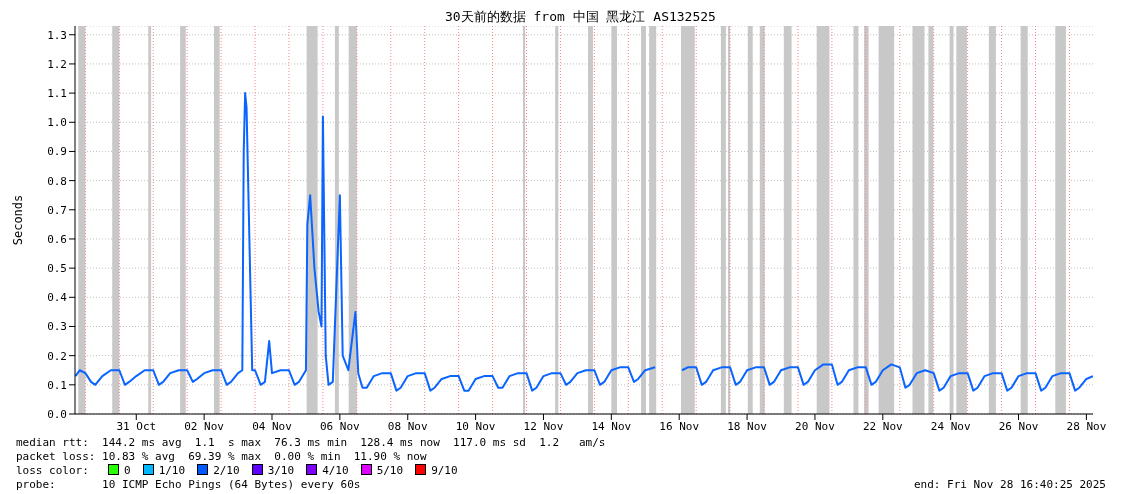 Image resolution: width=1121 pixels, height=494 pixels. What do you see at coordinates (1086, 426) in the screenshot?
I see `x-tick-label: 28 Nov` at bounding box center [1086, 426].